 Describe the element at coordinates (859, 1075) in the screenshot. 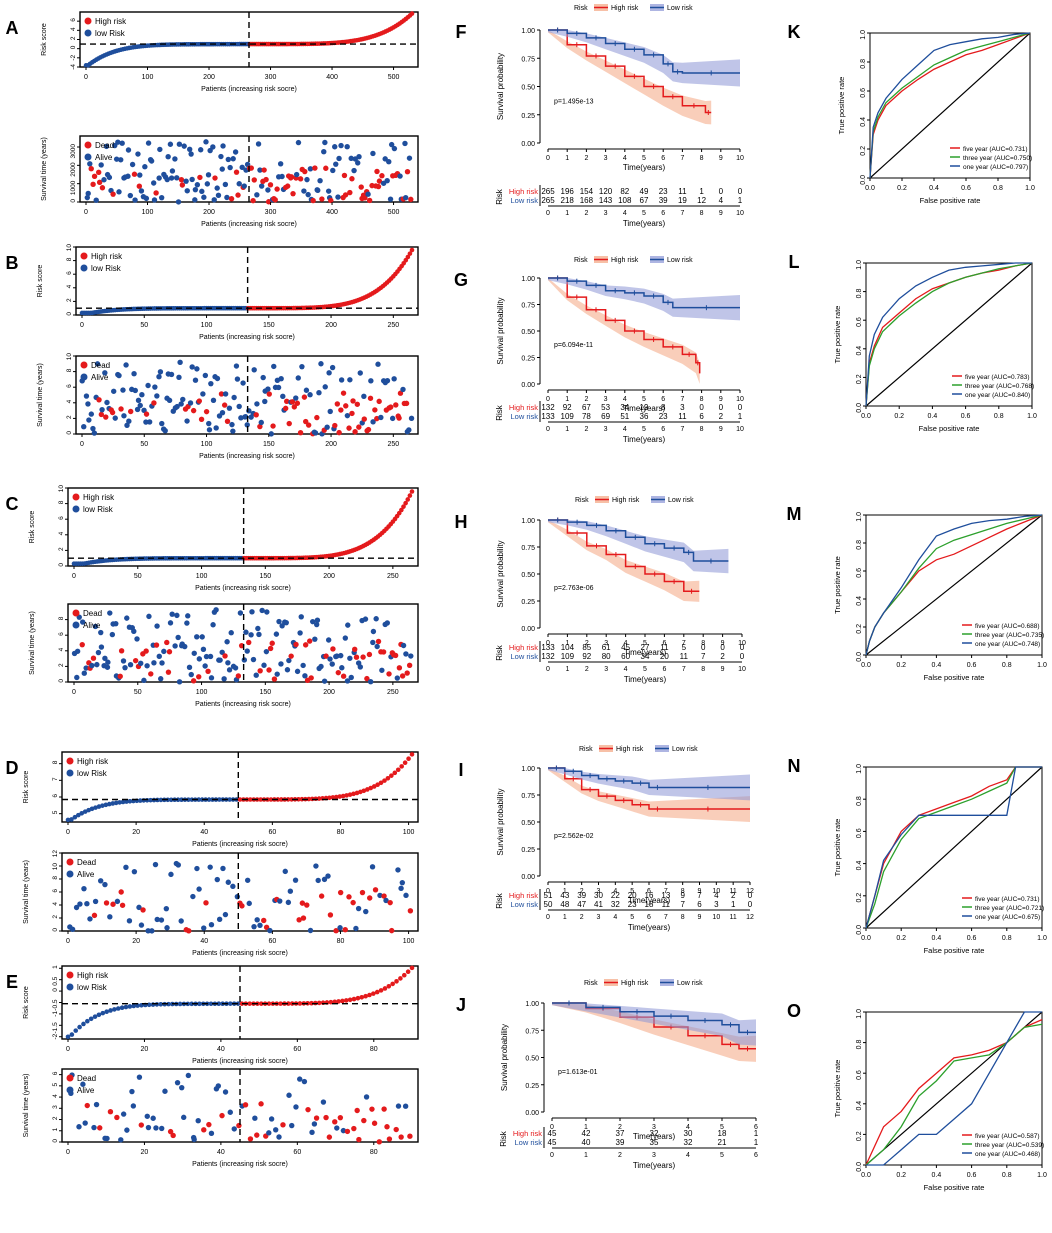

I see `y-tick-label: 0.6` at that location.